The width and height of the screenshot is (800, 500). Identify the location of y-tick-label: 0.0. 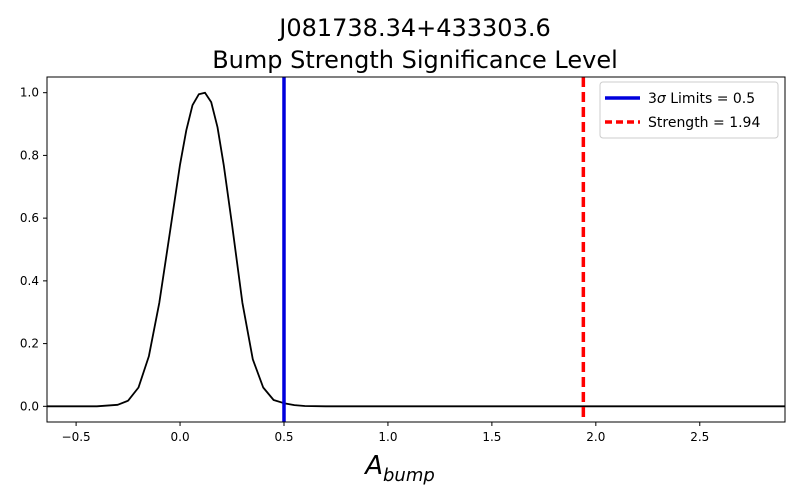
(29, 406).